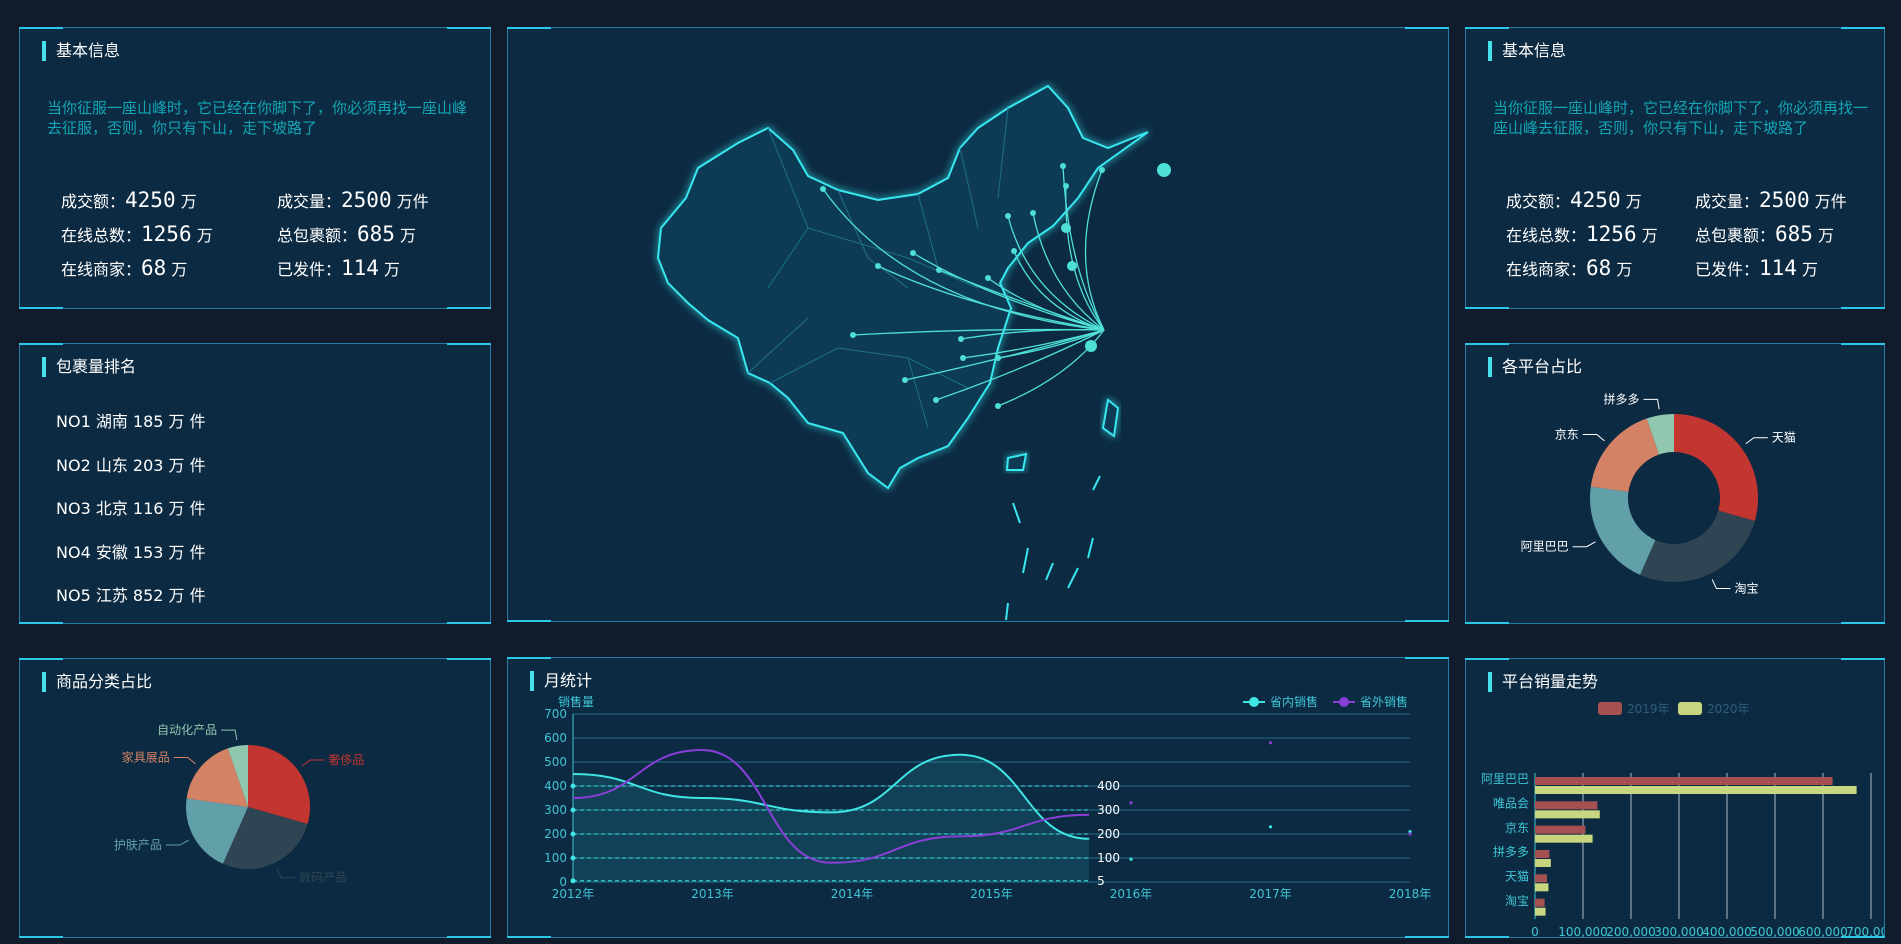 The image size is (1901, 944). Describe the element at coordinates (1545, 547) in the screenshot. I see `pie-label: 阿里巴巴` at that location.